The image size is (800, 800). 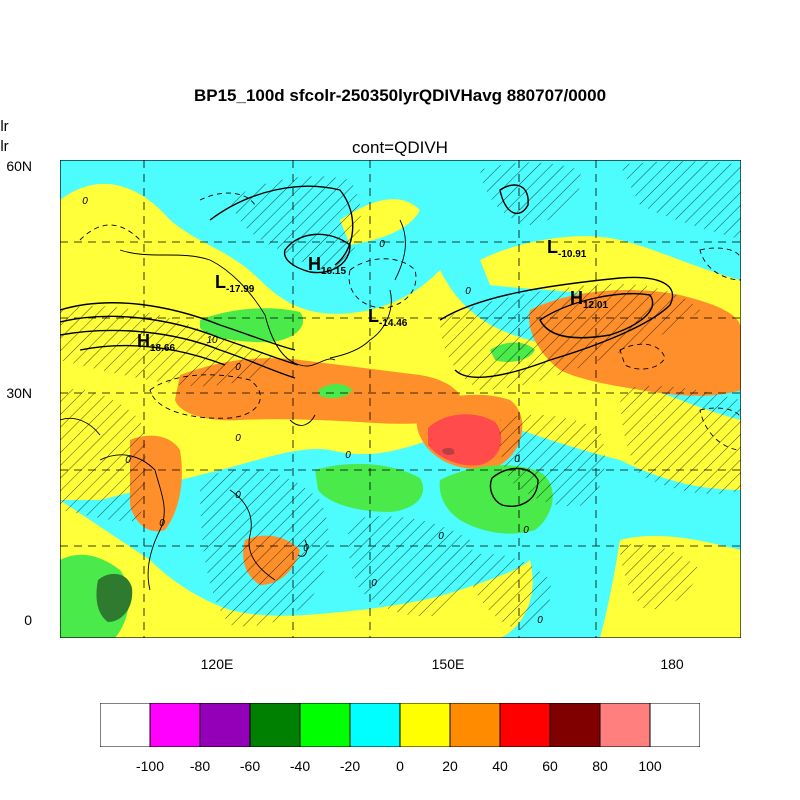 What do you see at coordinates (19, 166) in the screenshot?
I see `lat-label-60n: 60N` at bounding box center [19, 166].